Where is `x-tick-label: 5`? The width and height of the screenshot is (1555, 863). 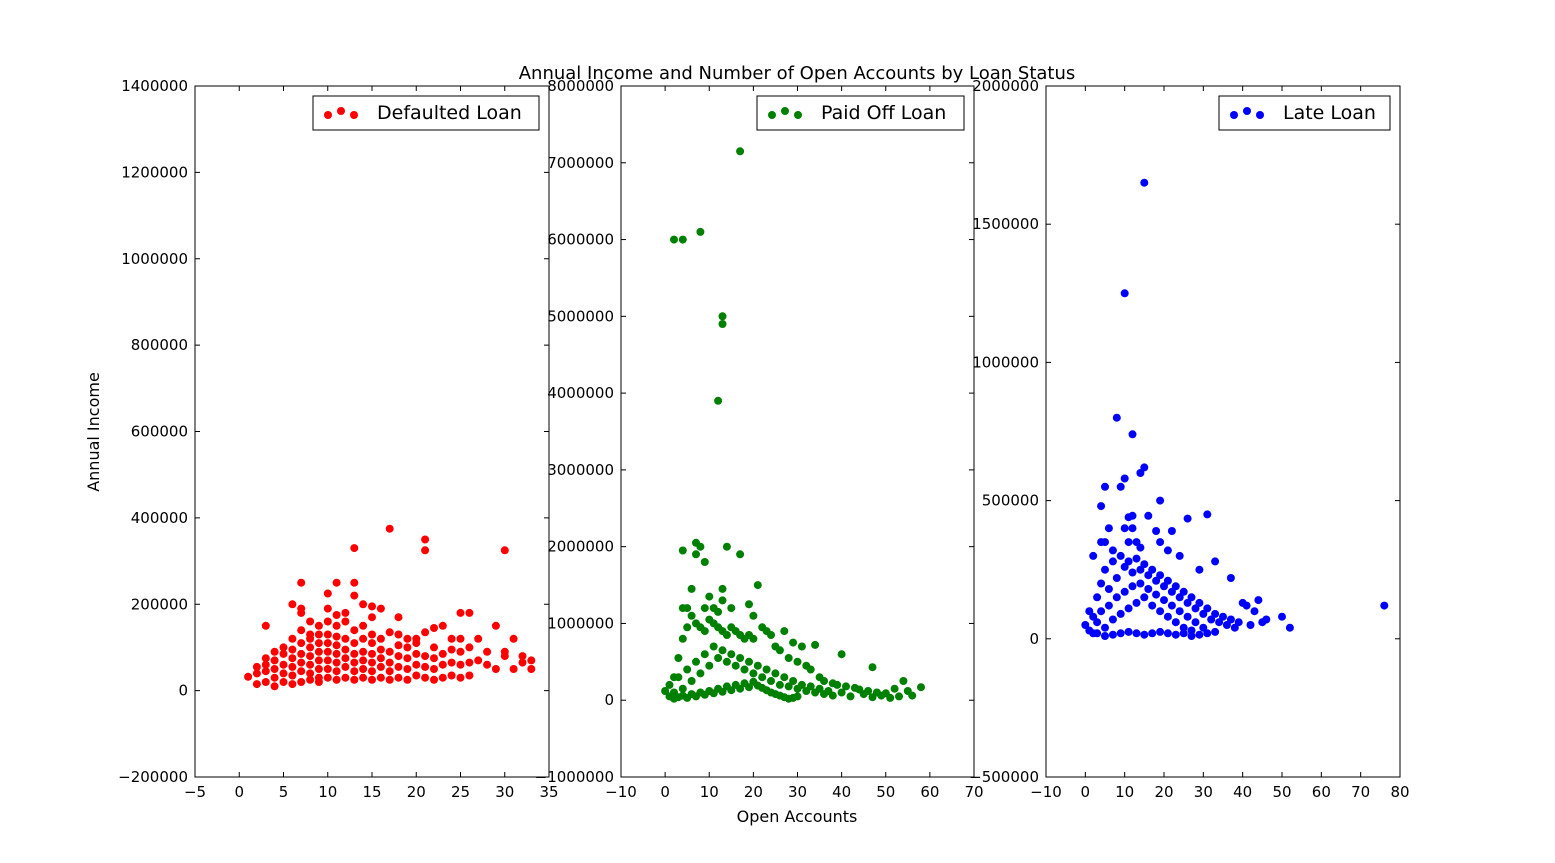
x-tick-label: 5 is located at coordinates (284, 792).